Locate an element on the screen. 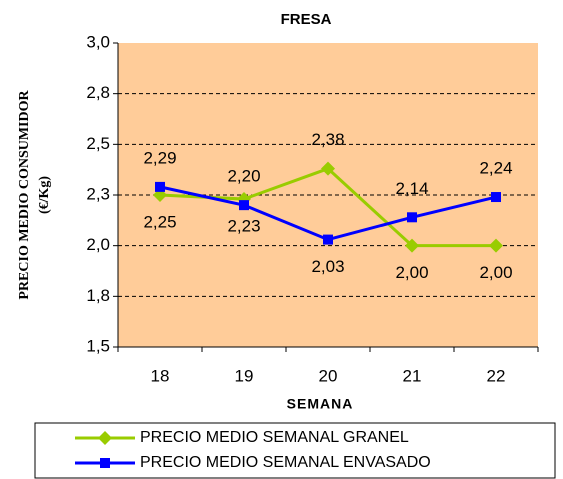  y-tick-label: 2,8 is located at coordinates (98, 92).